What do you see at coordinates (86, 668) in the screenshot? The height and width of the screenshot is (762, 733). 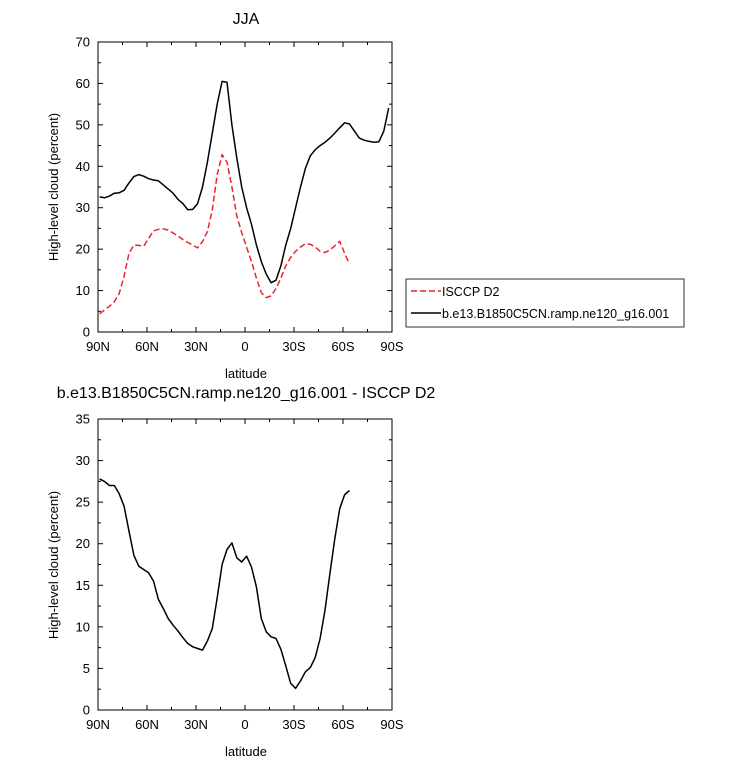 I see `bottom-y-tick-label: 5` at bounding box center [86, 668].